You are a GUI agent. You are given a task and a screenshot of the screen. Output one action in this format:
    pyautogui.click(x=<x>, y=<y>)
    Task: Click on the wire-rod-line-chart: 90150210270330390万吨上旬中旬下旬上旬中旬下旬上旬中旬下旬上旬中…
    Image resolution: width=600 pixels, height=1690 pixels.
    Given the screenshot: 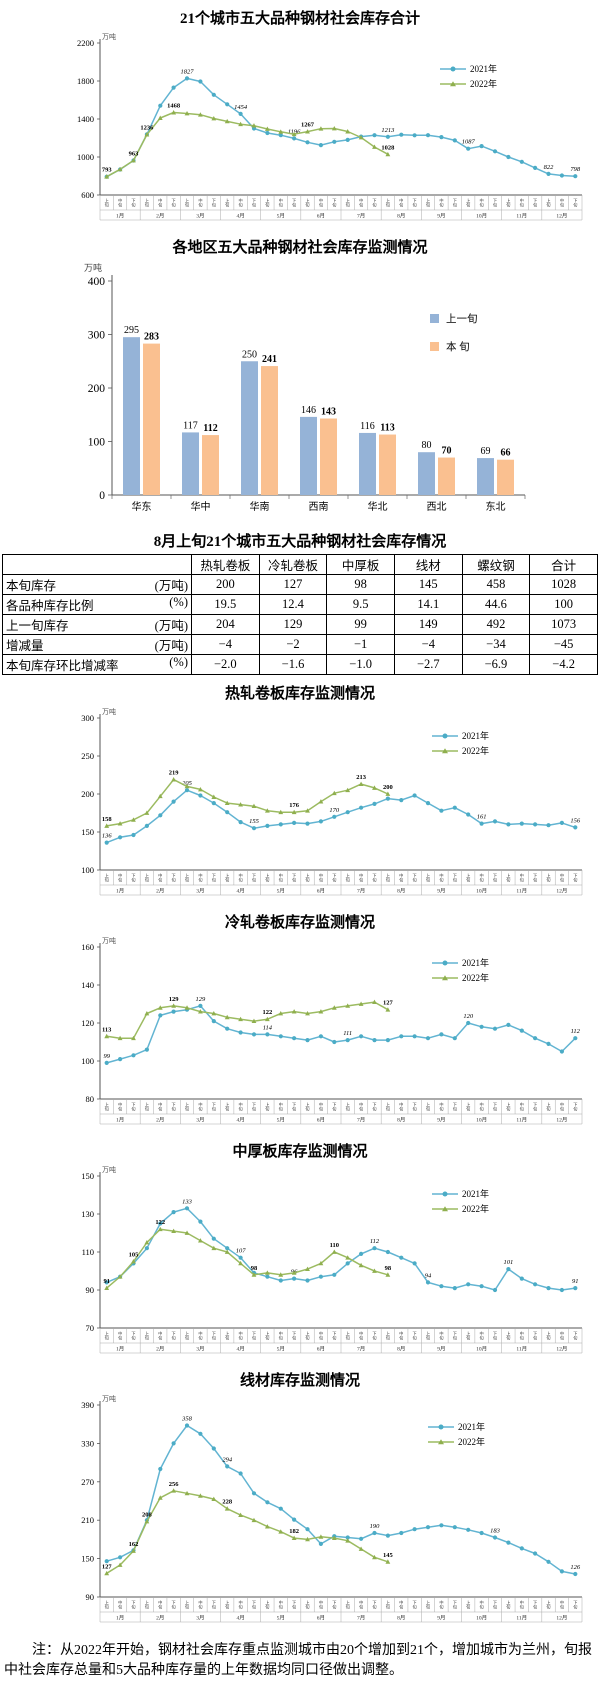 What is the action you would take?
    pyautogui.click(x=332, y=1508)
    